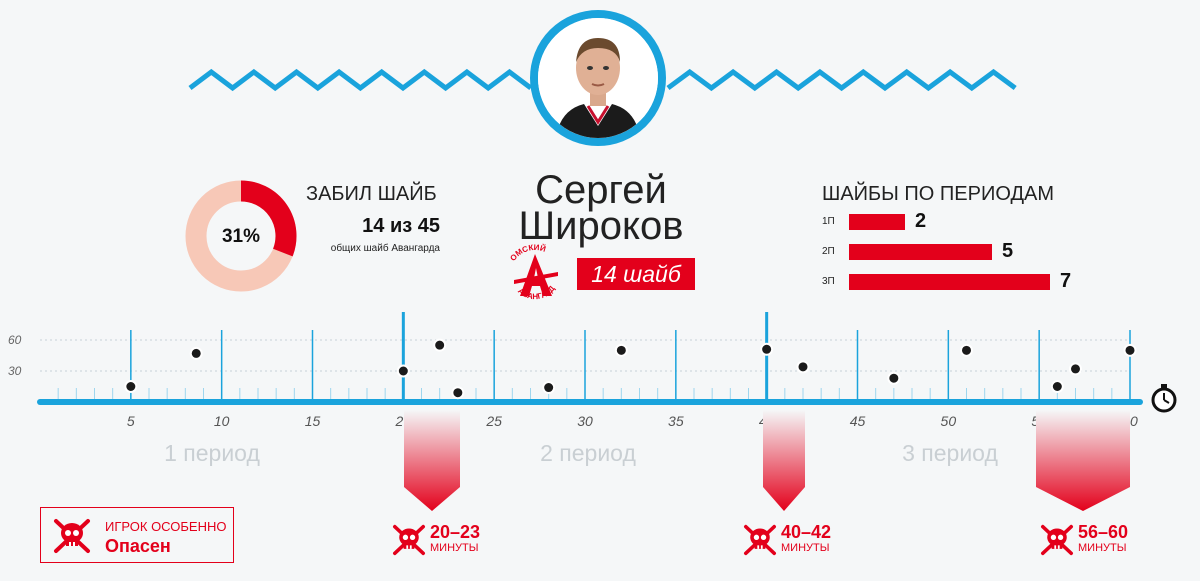  What do you see at coordinates (858, 421) in the screenshot?
I see `x-tick-label: 45` at bounding box center [858, 421].